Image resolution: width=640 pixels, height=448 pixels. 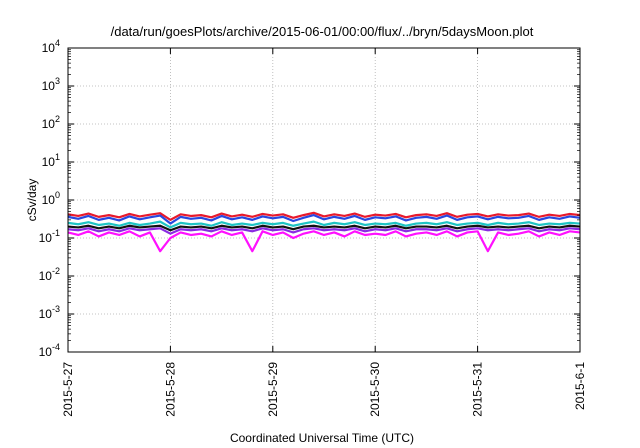 I want to click on y-tick-label: 10³, so click(x=51, y=84).